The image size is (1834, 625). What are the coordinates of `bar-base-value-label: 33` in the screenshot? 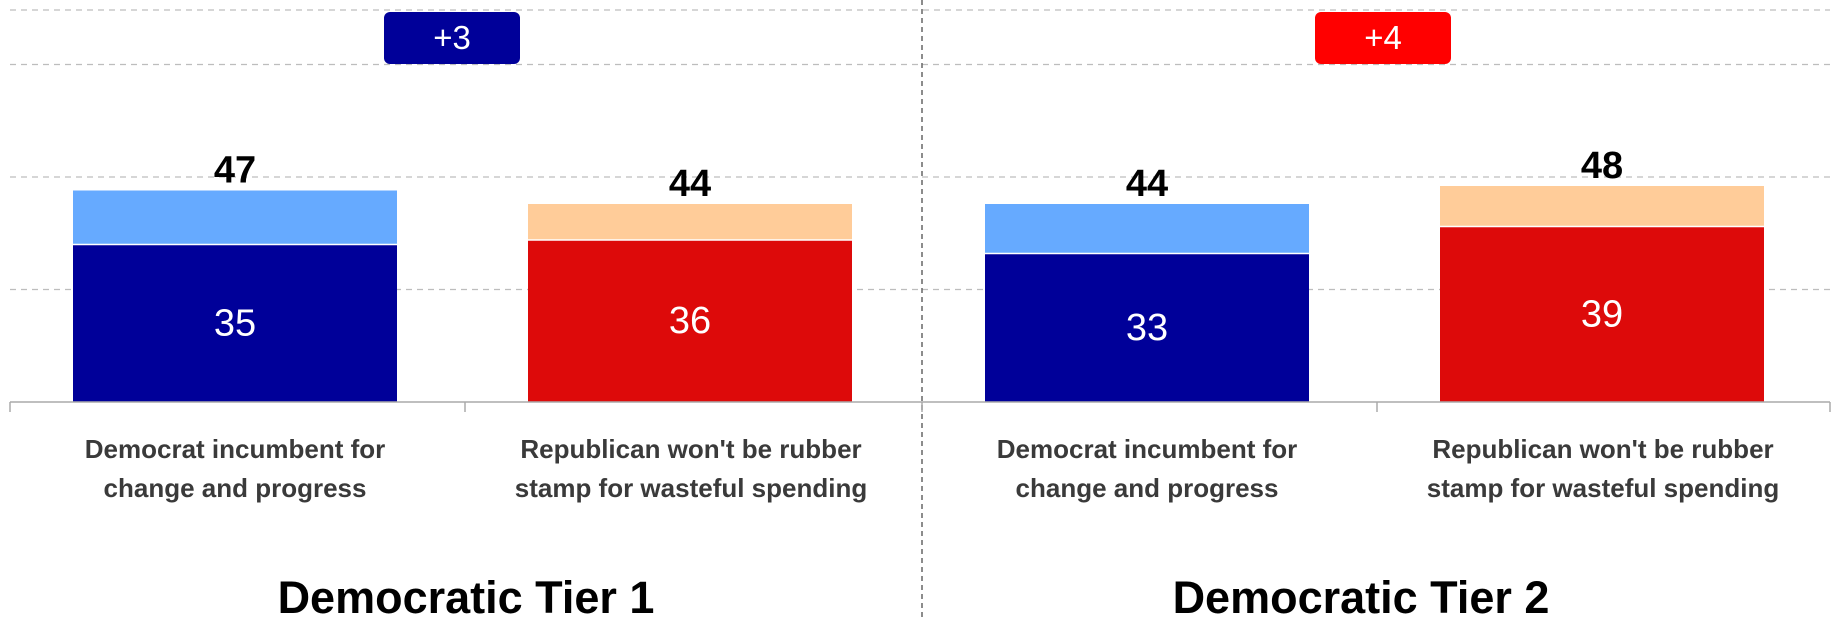 It's located at (1147, 328).